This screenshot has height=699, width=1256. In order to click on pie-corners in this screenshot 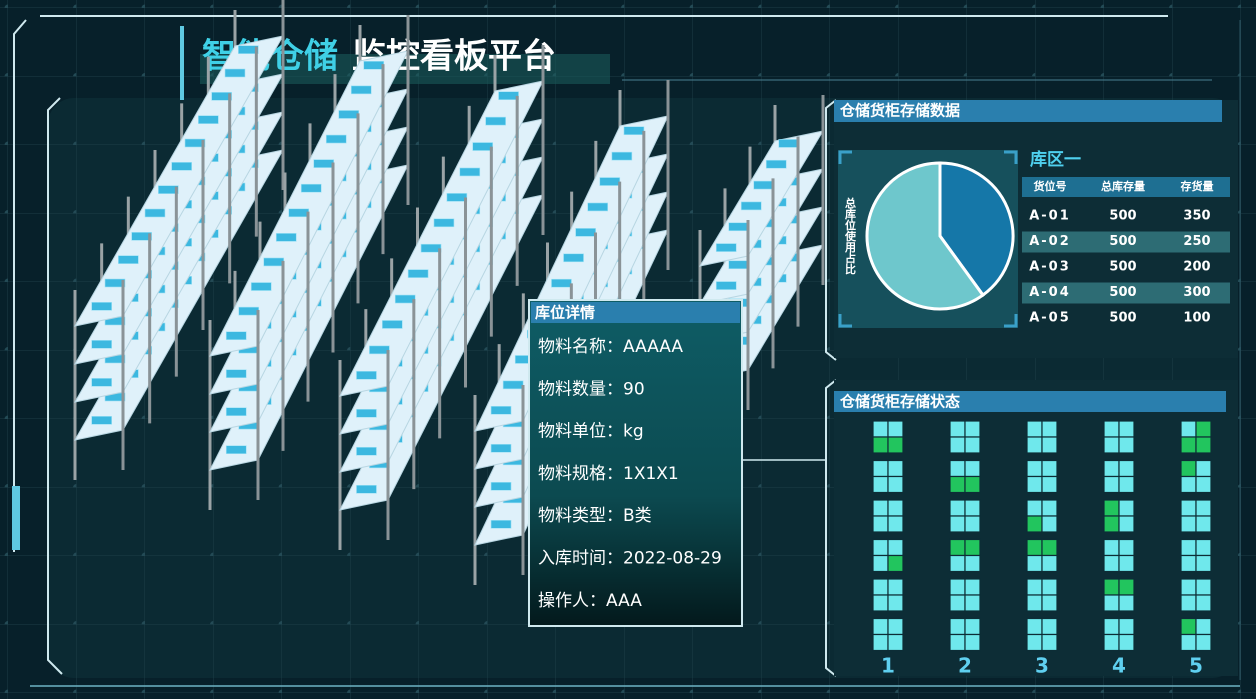, I will do `click(928, 239)`.